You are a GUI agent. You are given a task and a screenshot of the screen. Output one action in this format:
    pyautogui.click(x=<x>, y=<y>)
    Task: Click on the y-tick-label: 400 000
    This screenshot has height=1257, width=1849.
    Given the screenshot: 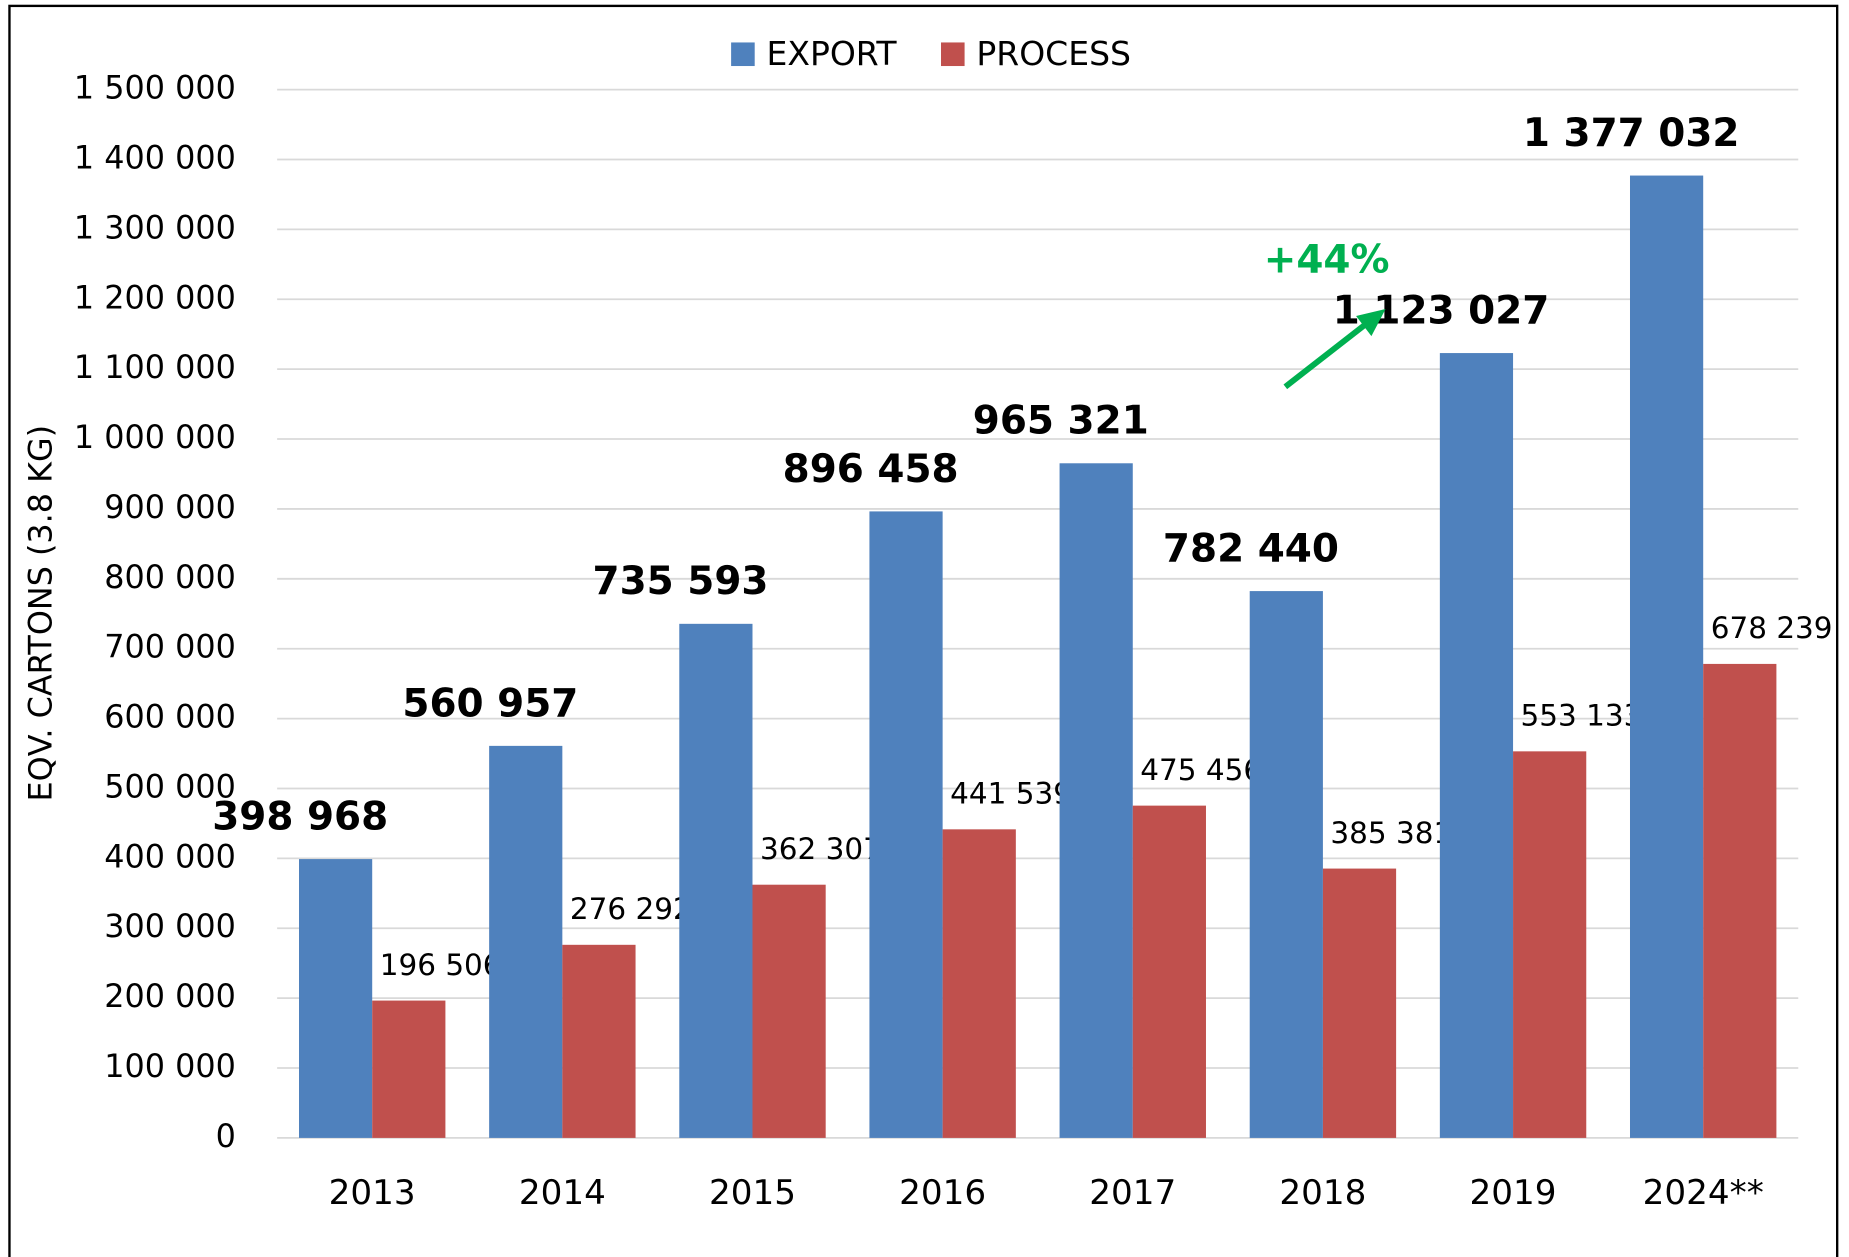 What is the action you would take?
    pyautogui.click(x=170, y=856)
    